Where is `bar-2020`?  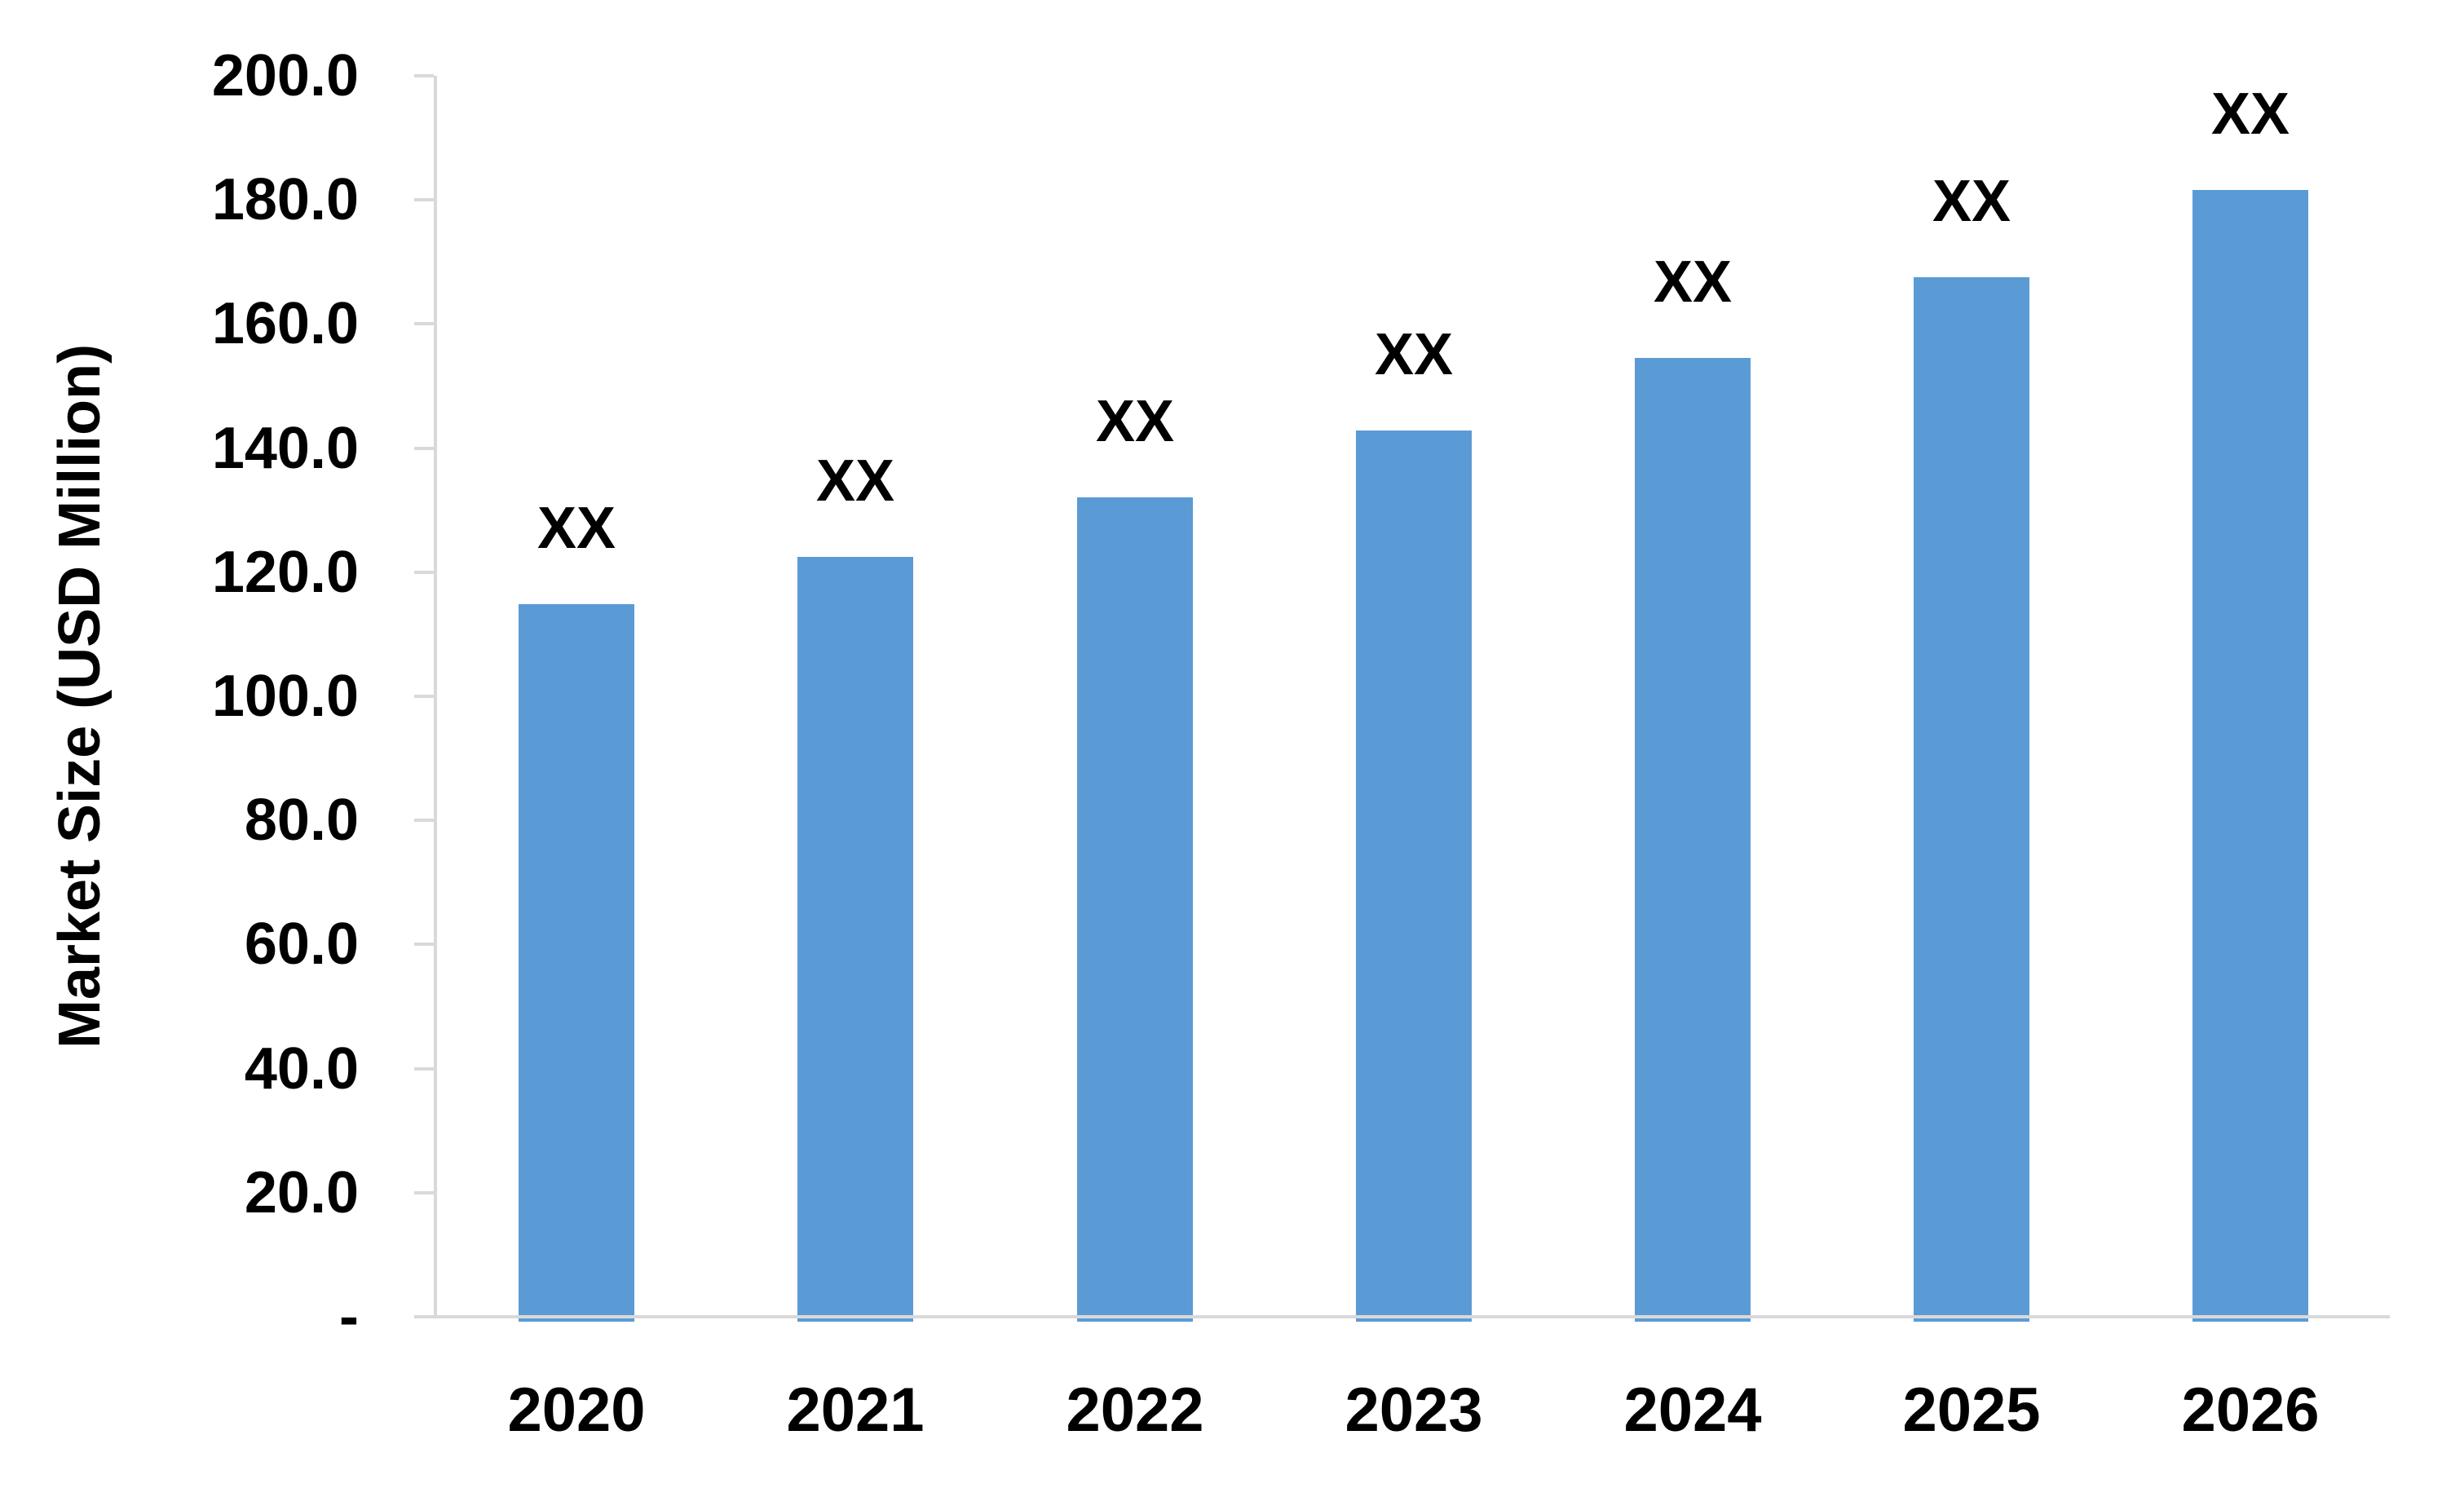
bar-2020 is located at coordinates (576, 963).